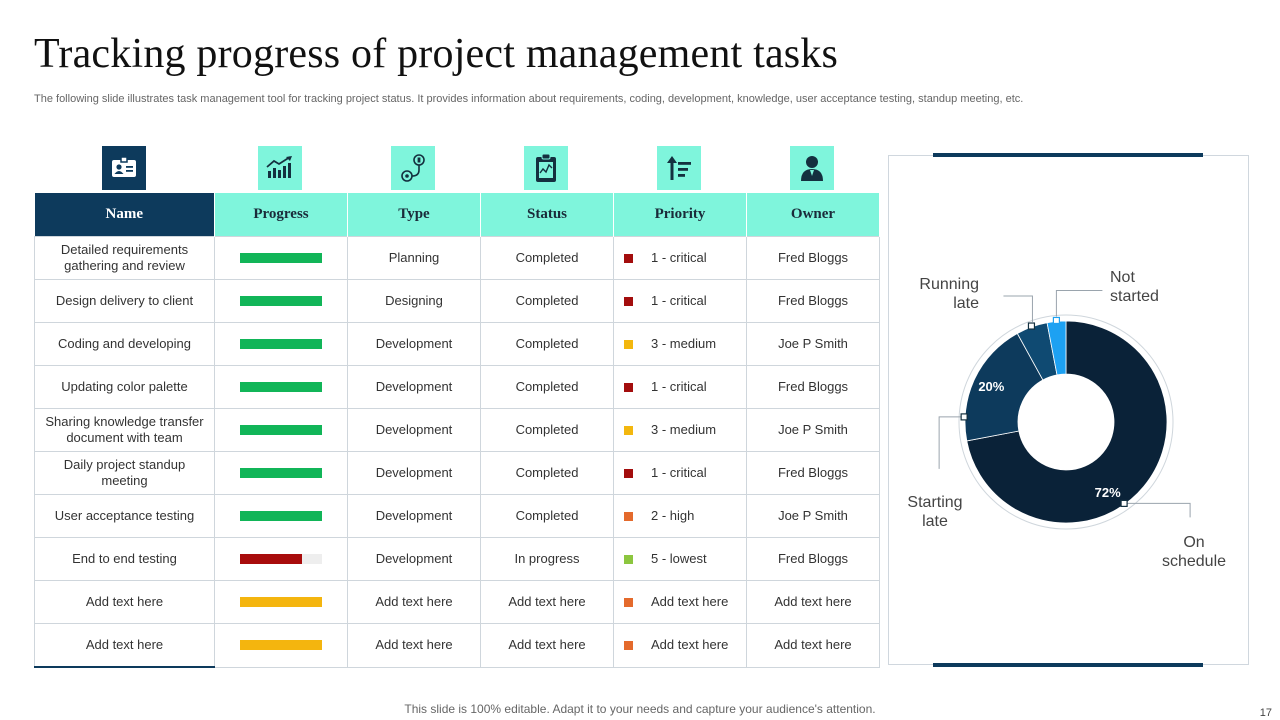 The height and width of the screenshot is (720, 1280). What do you see at coordinates (124, 516) in the screenshot?
I see `task-name: User acceptance testing` at bounding box center [124, 516].